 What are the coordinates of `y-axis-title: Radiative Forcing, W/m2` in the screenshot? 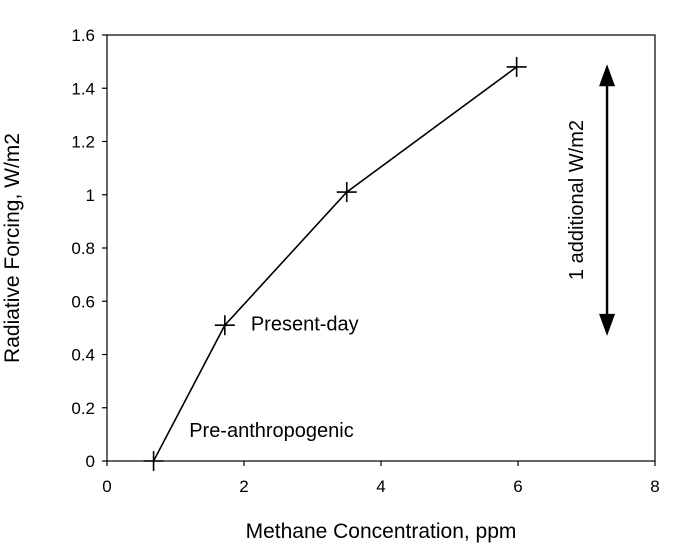 It's located at (12, 248).